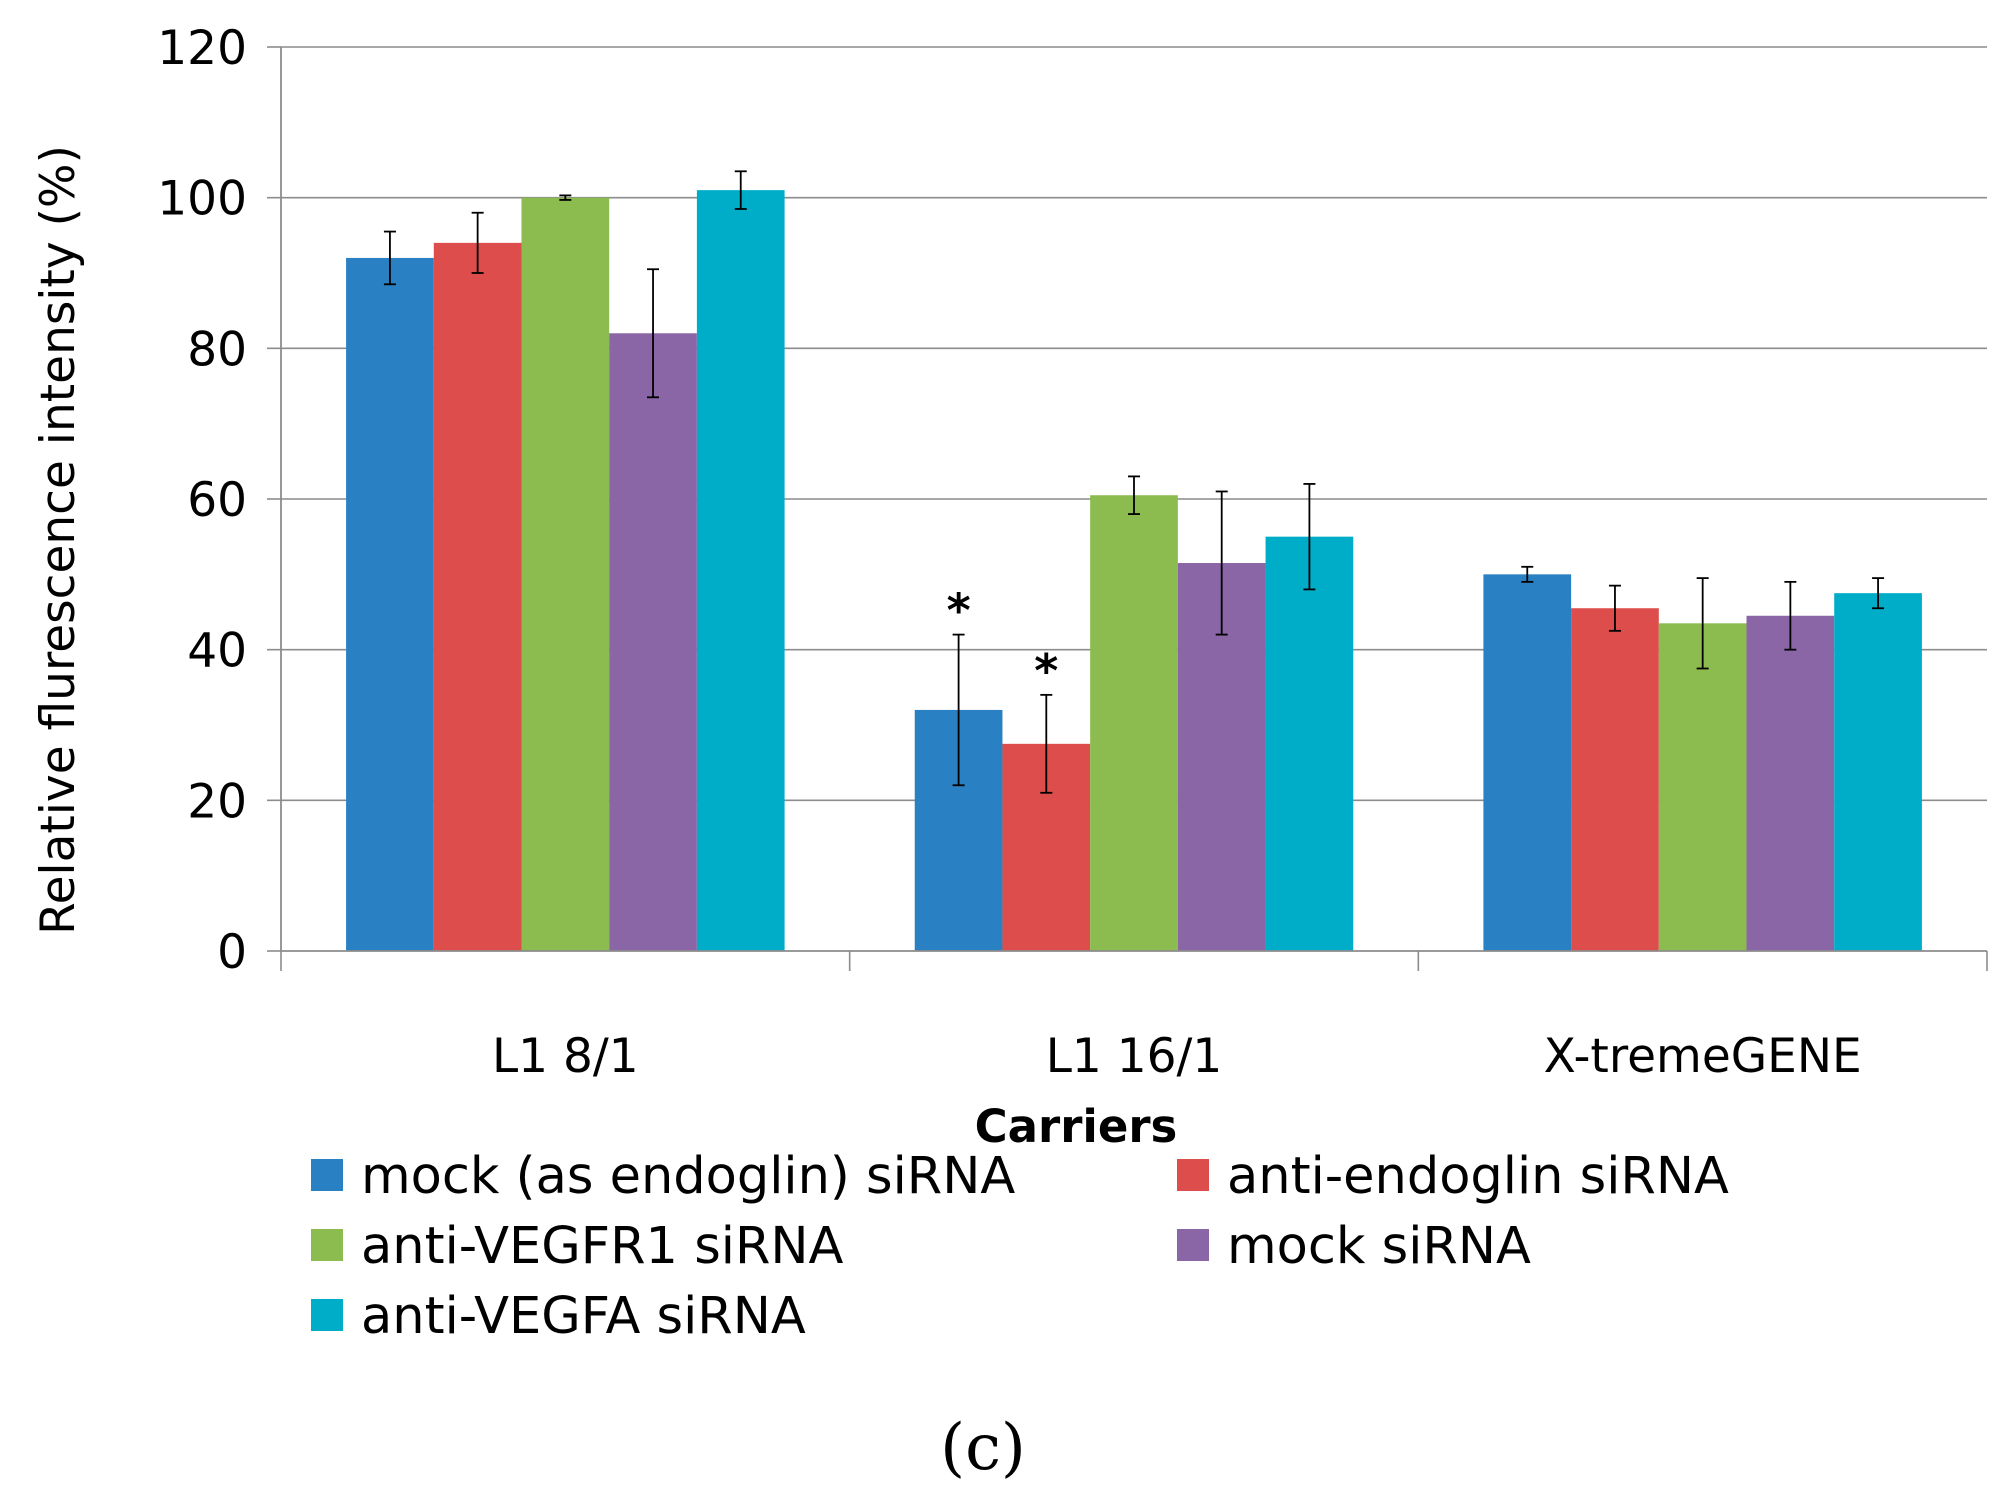 The height and width of the screenshot is (1492, 2010). I want to click on legend-label: mock siRNA, so click(1379, 1246).